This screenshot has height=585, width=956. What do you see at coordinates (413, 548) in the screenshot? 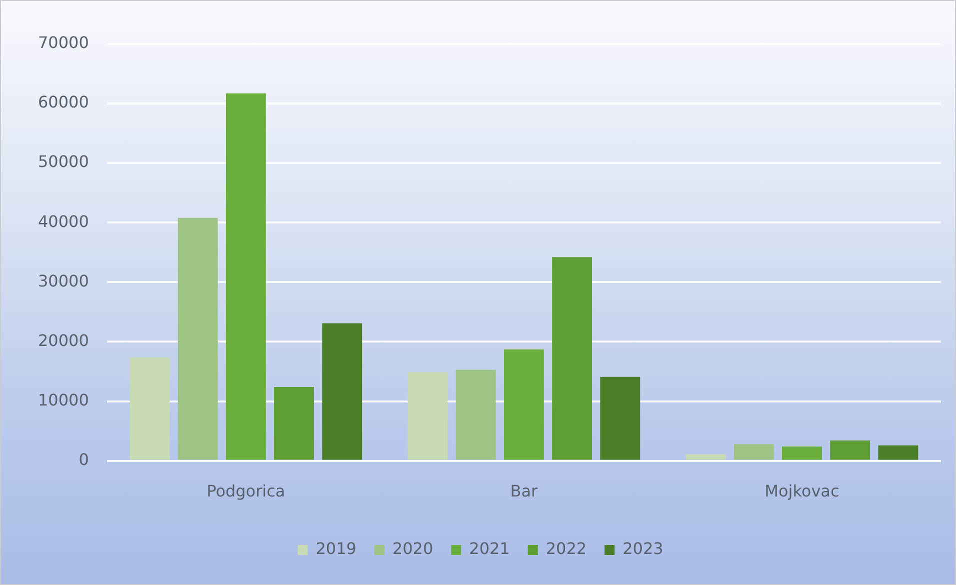
I see `legend-label: 2020` at bounding box center [413, 548].